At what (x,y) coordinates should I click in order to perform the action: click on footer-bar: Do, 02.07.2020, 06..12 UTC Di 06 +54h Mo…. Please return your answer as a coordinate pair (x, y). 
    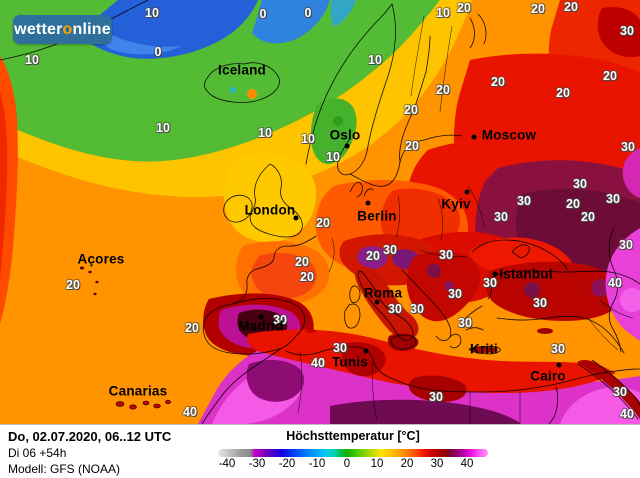
    Looking at the image, I should click on (320, 451).